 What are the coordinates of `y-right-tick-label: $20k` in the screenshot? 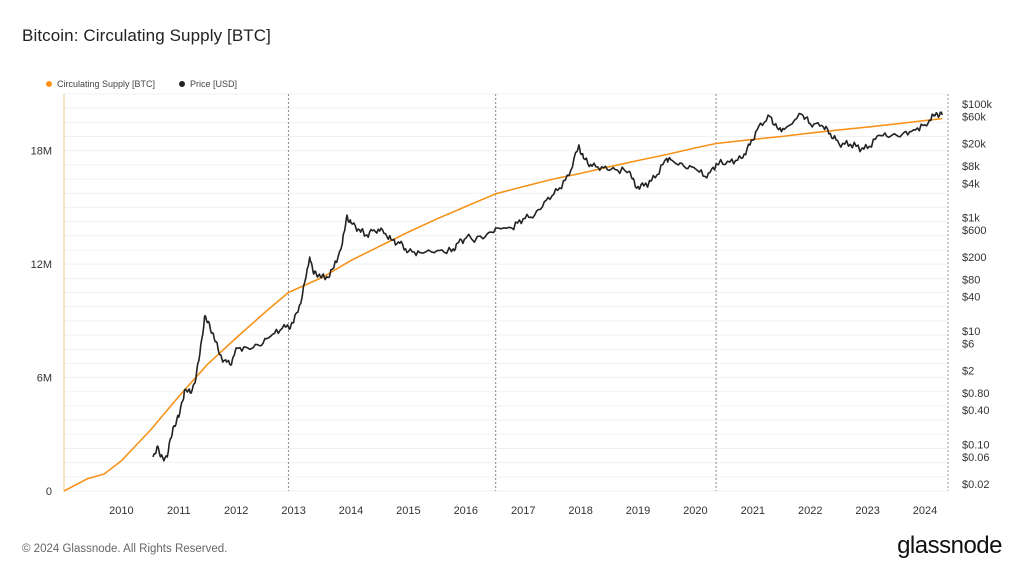 It's located at (974, 145).